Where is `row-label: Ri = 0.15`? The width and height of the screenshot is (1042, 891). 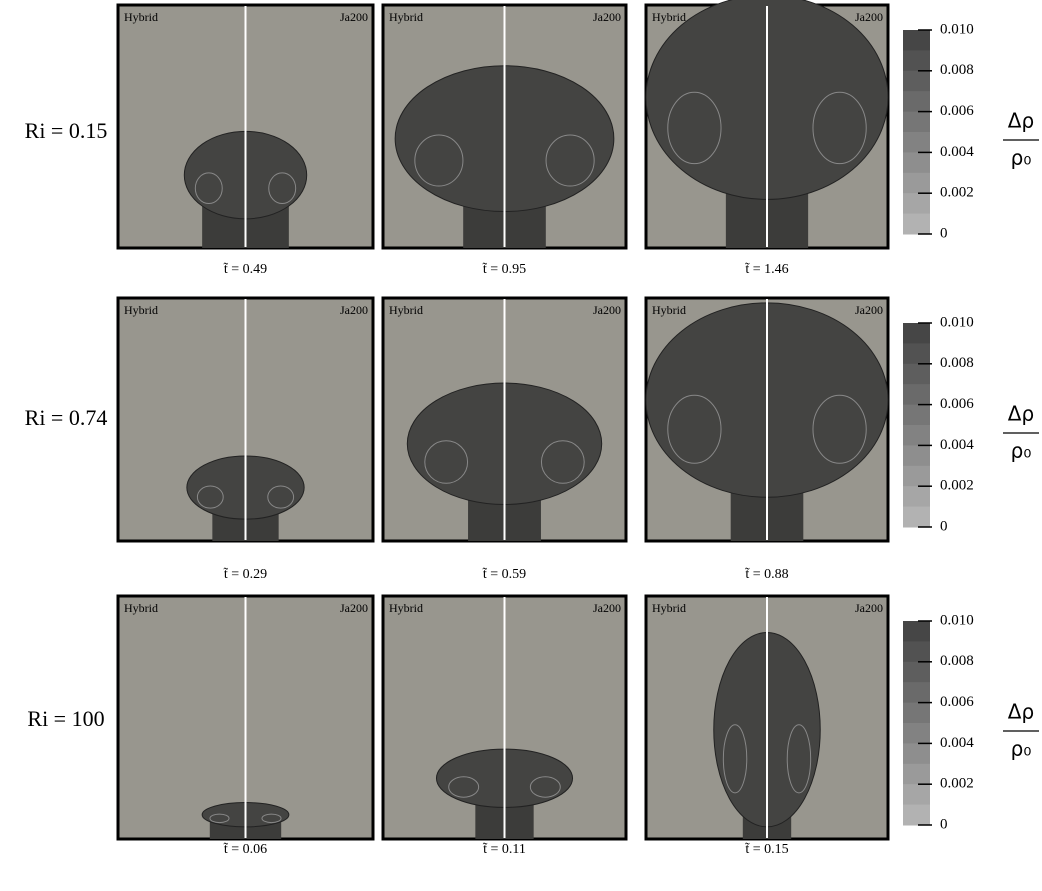
row-label: Ri = 0.15 is located at coordinates (66, 130).